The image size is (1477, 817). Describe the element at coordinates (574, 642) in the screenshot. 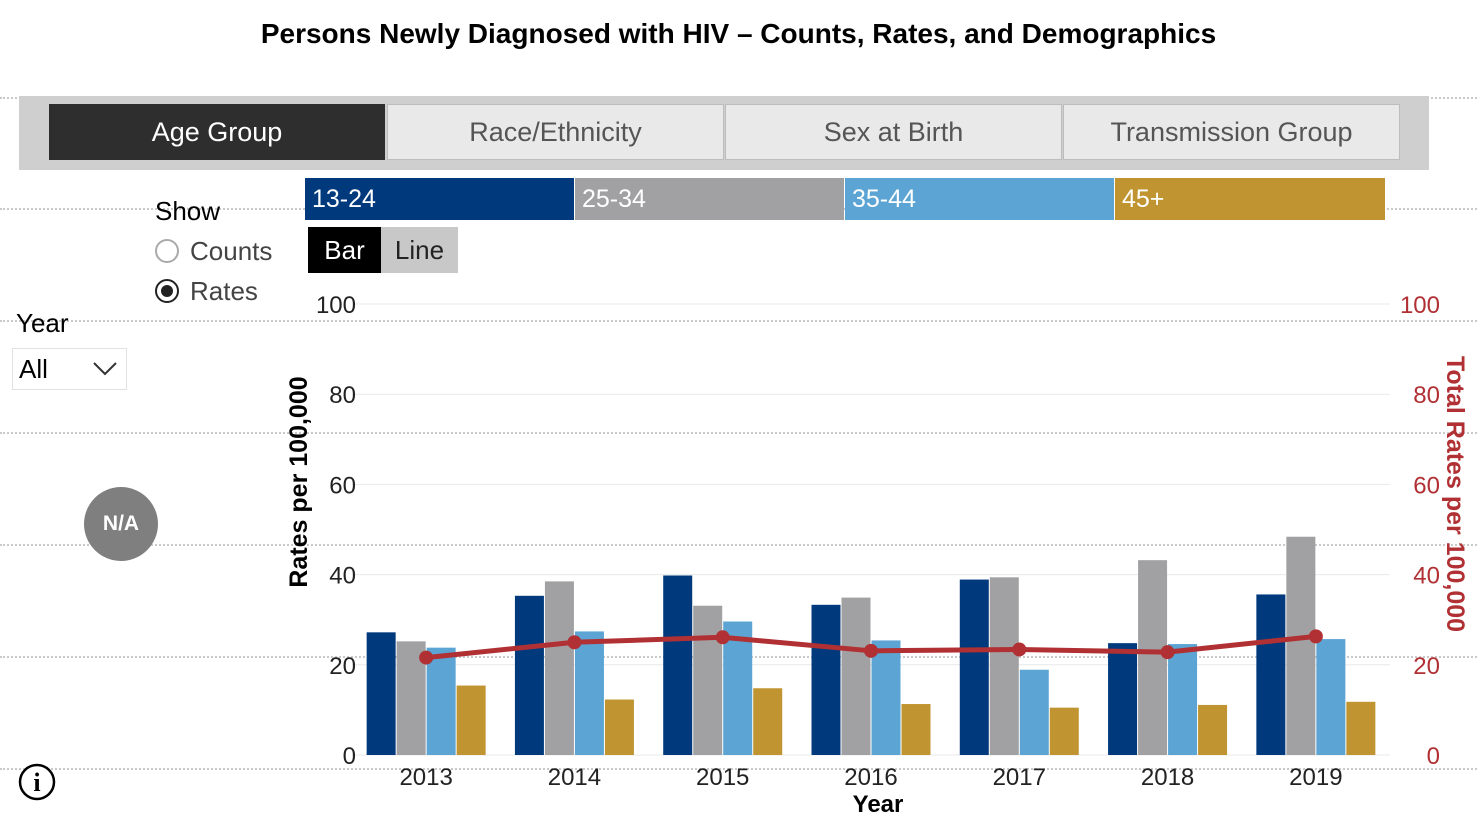

I see `total-rate-point-2014` at that location.